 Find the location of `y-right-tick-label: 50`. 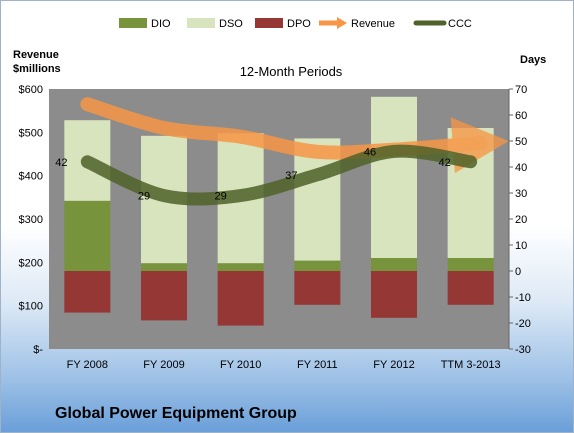

y-right-tick-label: 50 is located at coordinates (521, 142).